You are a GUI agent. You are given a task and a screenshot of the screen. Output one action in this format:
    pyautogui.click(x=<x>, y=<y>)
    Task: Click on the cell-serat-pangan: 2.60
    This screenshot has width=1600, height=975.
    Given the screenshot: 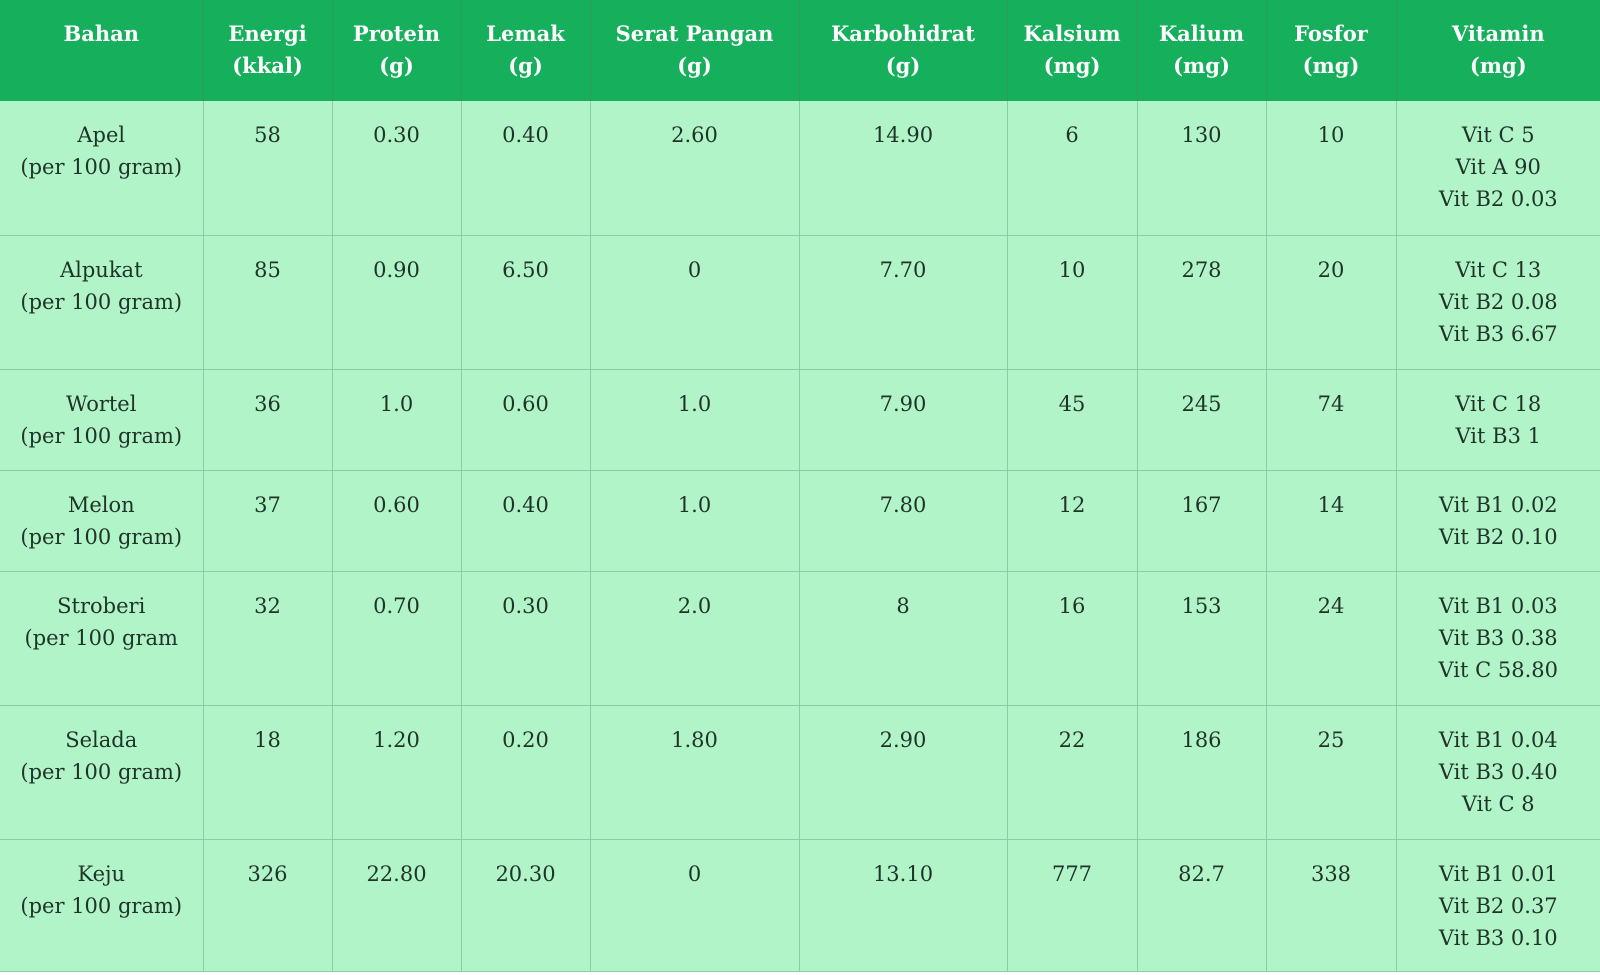 What is the action you would take?
    pyautogui.click(x=695, y=168)
    